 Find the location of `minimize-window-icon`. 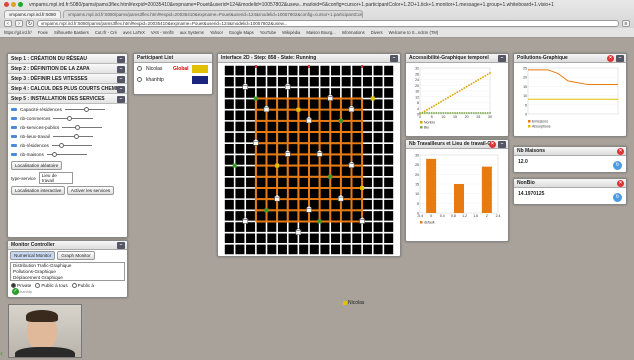

minimize-window-icon is located at coordinates (13, 4).